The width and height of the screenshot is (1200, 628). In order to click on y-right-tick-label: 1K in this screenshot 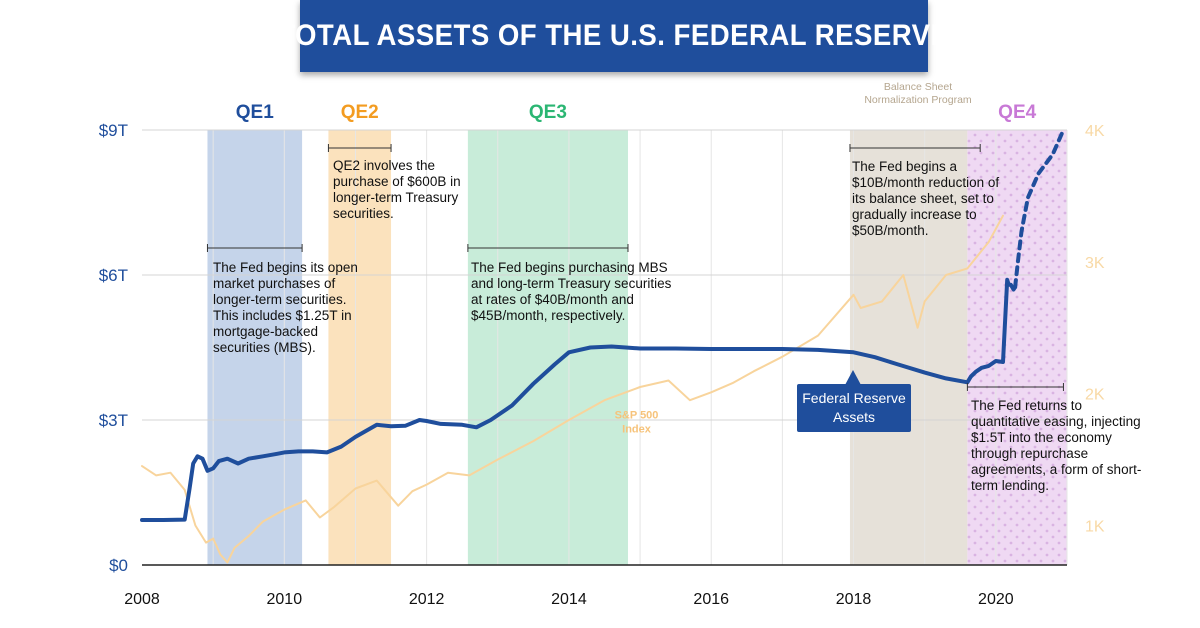, I will do `click(1095, 526)`.